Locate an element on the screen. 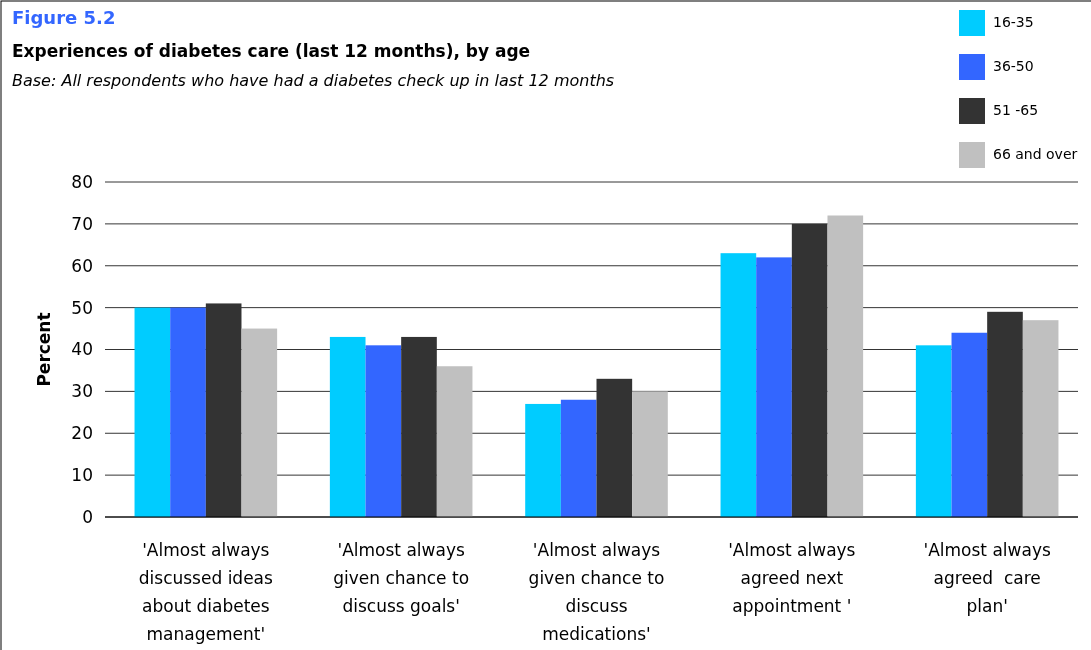 This screenshot has width=1091, height=650. legend-label: 66 and over is located at coordinates (1035, 154).